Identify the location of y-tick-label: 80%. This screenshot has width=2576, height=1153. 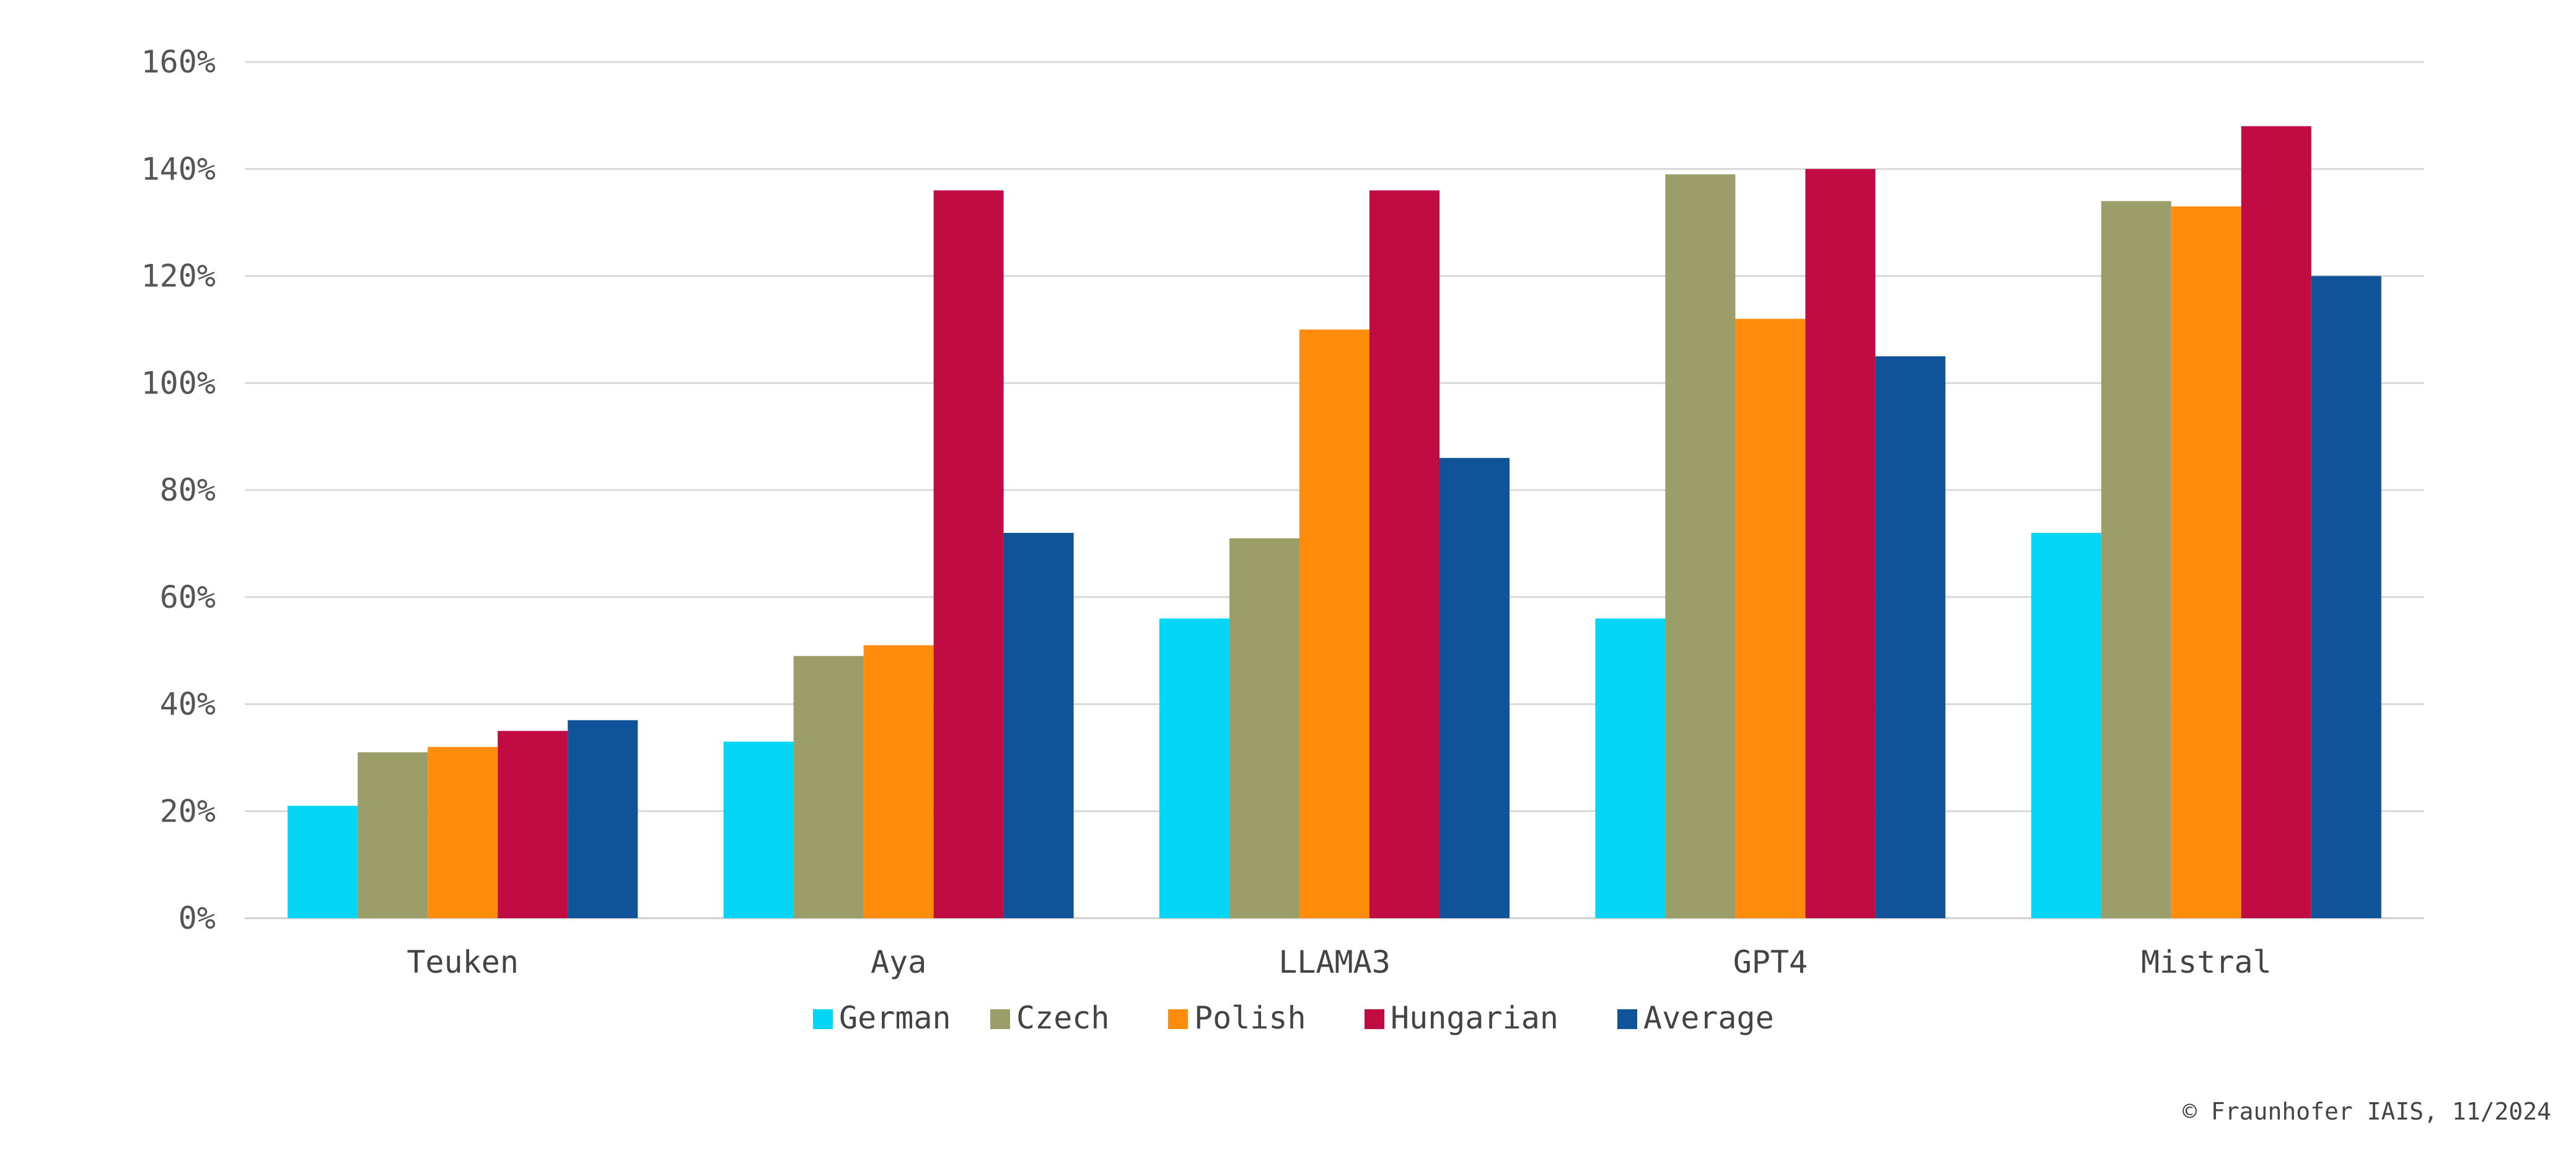
(188, 490).